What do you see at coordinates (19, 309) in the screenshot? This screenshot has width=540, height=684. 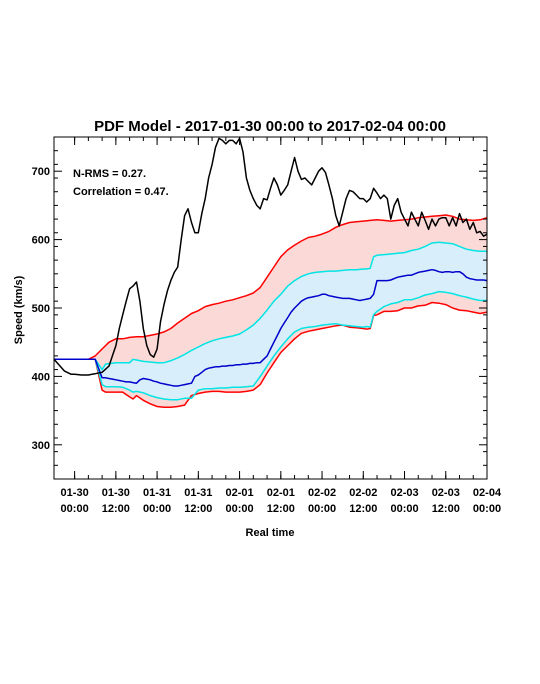 I see `y-axis-label: Speed (km/s)` at bounding box center [19, 309].